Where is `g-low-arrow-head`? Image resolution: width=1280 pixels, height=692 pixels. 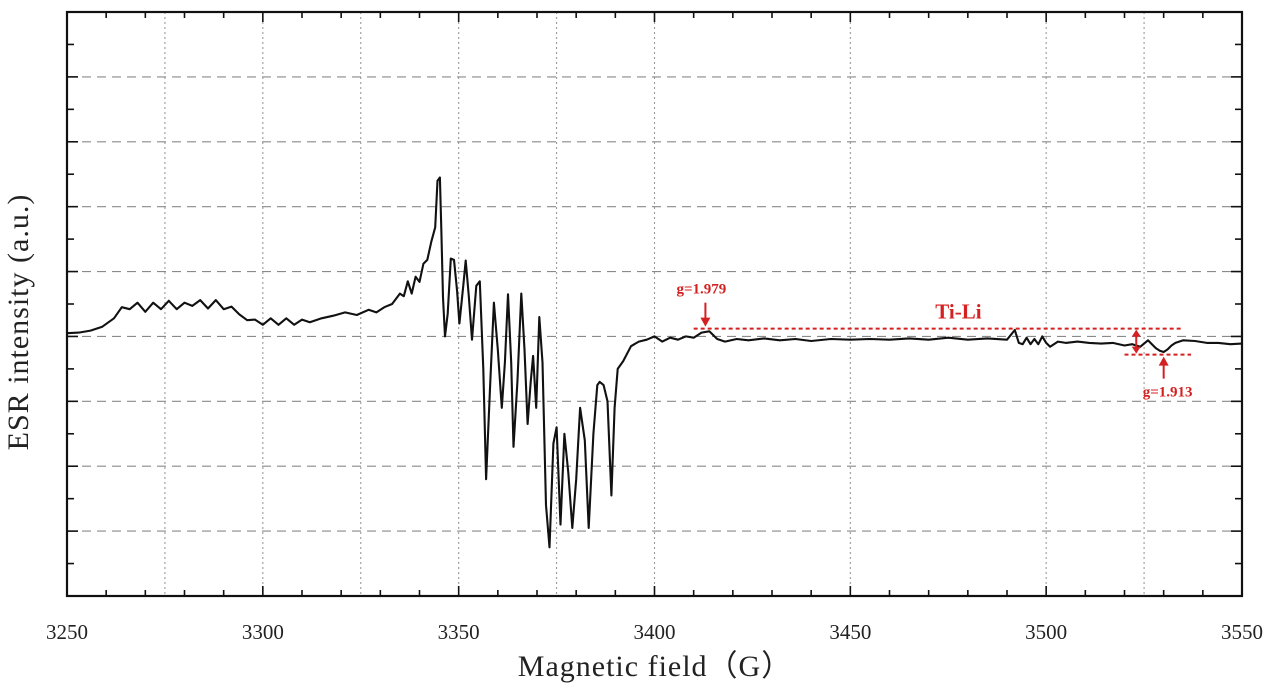
g-low-arrow-head is located at coordinates (1163, 361).